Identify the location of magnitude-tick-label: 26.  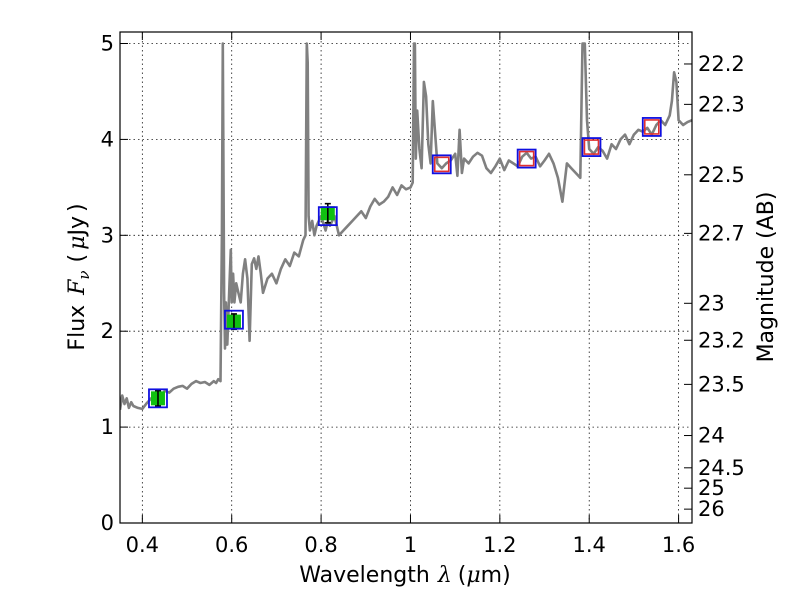
(711, 509).